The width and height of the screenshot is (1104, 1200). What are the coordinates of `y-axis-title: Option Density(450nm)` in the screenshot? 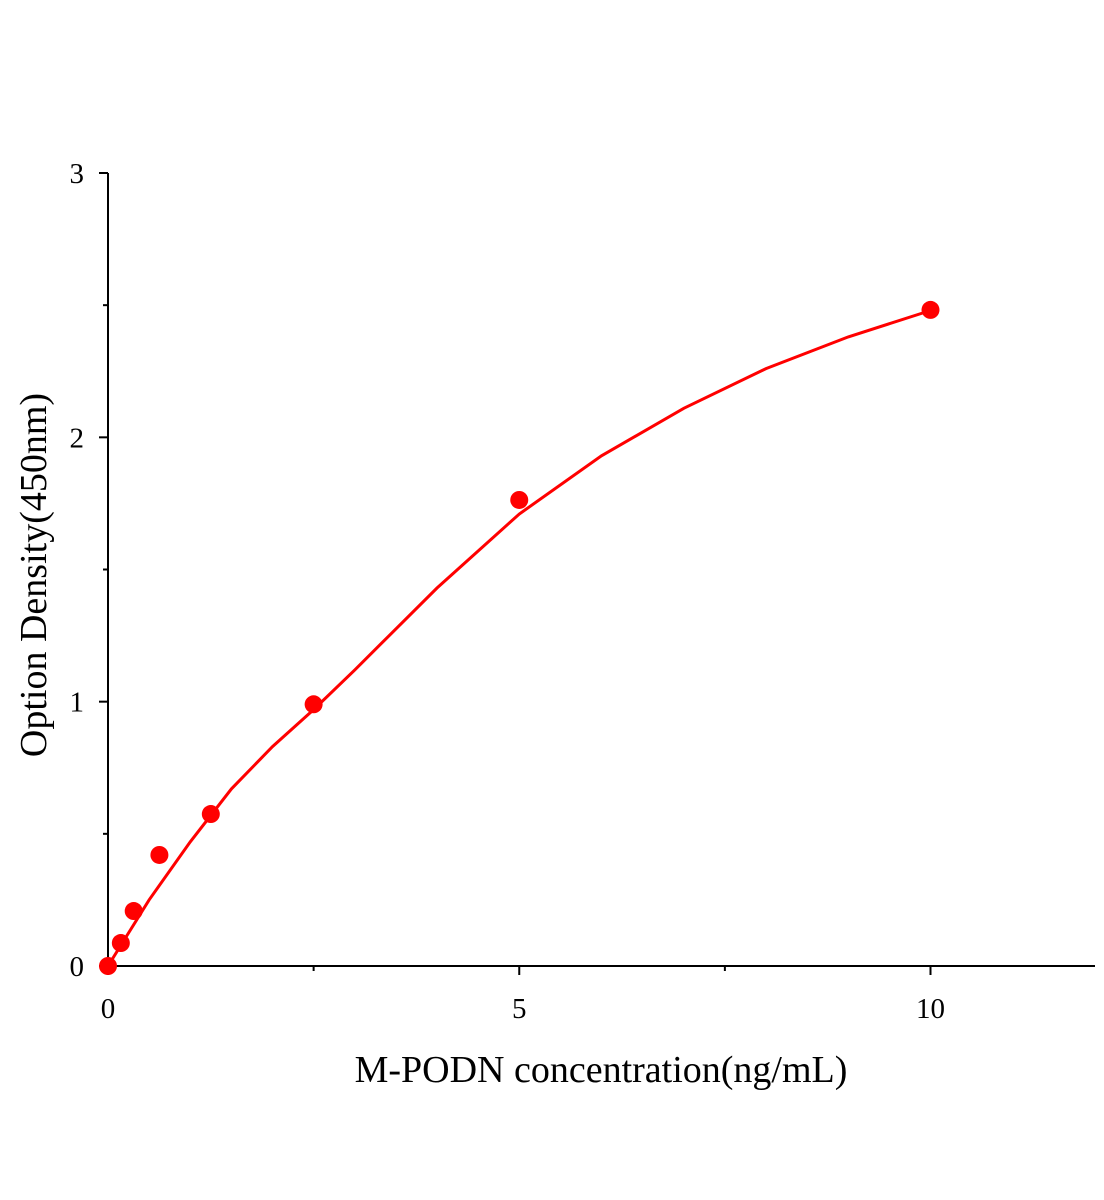 It's located at (34, 575).